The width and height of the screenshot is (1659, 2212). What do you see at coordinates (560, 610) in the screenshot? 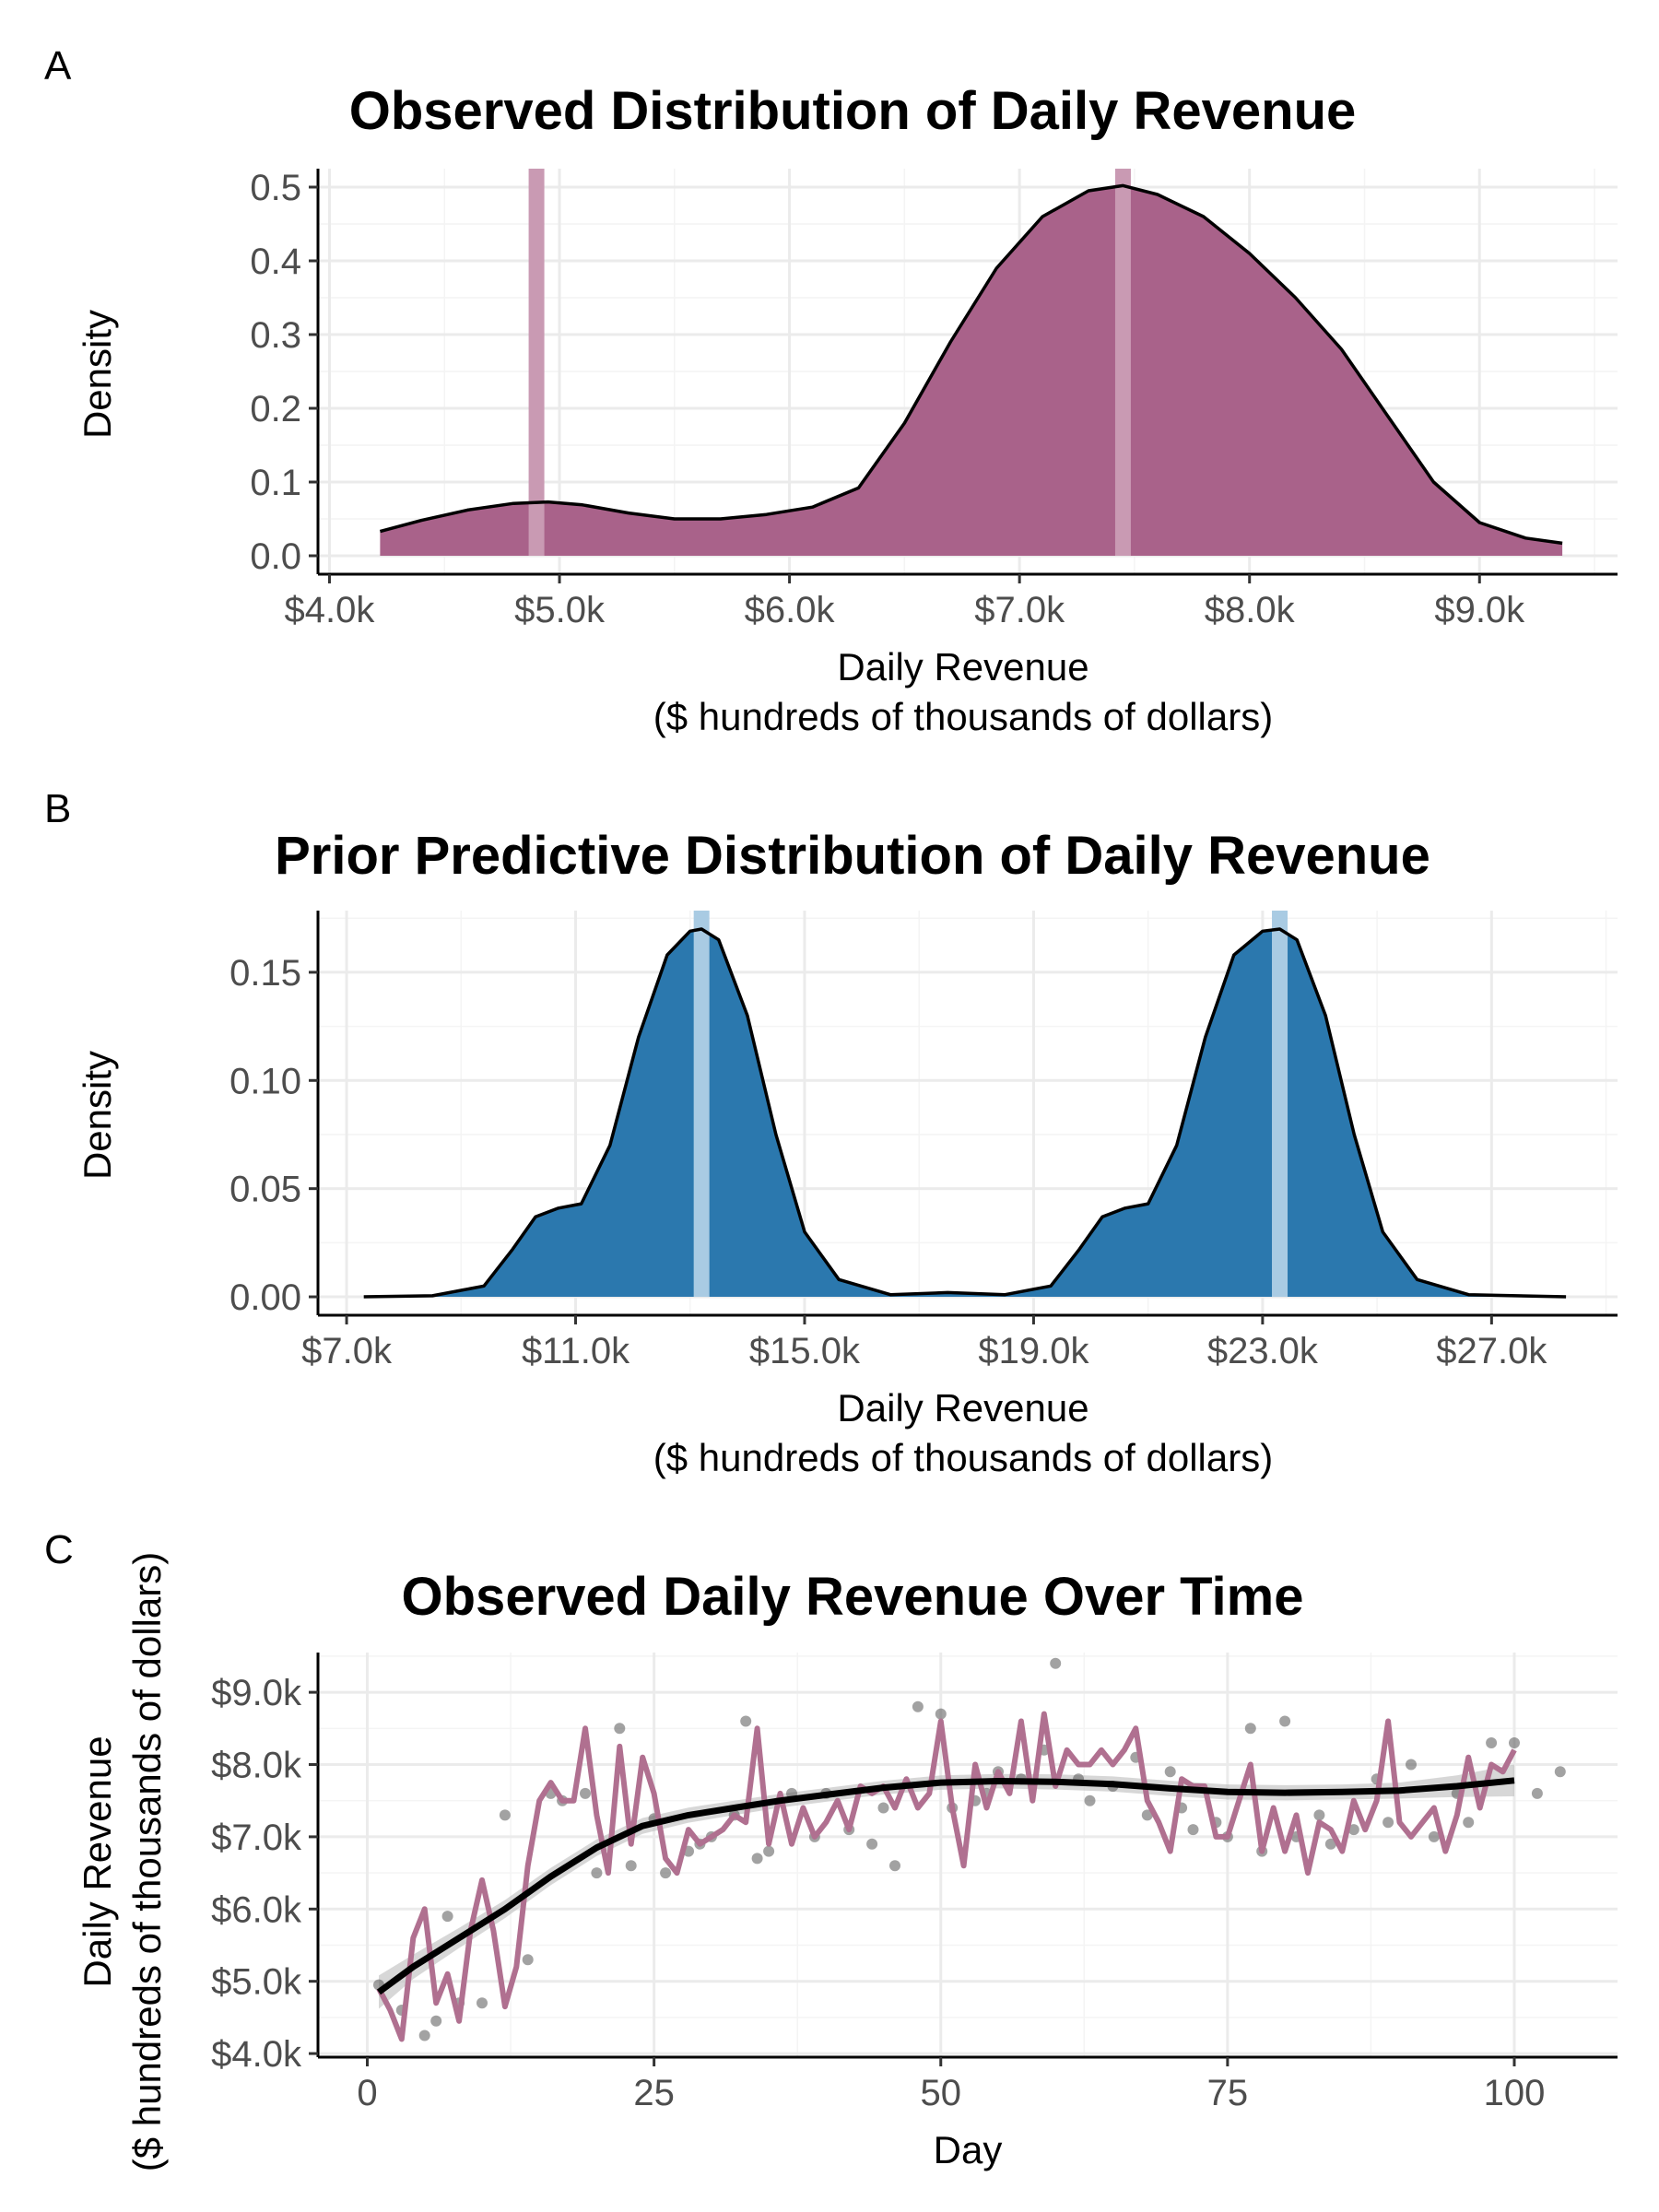
I see `panel-a-x-tick-label: $5.0k` at bounding box center [560, 610].